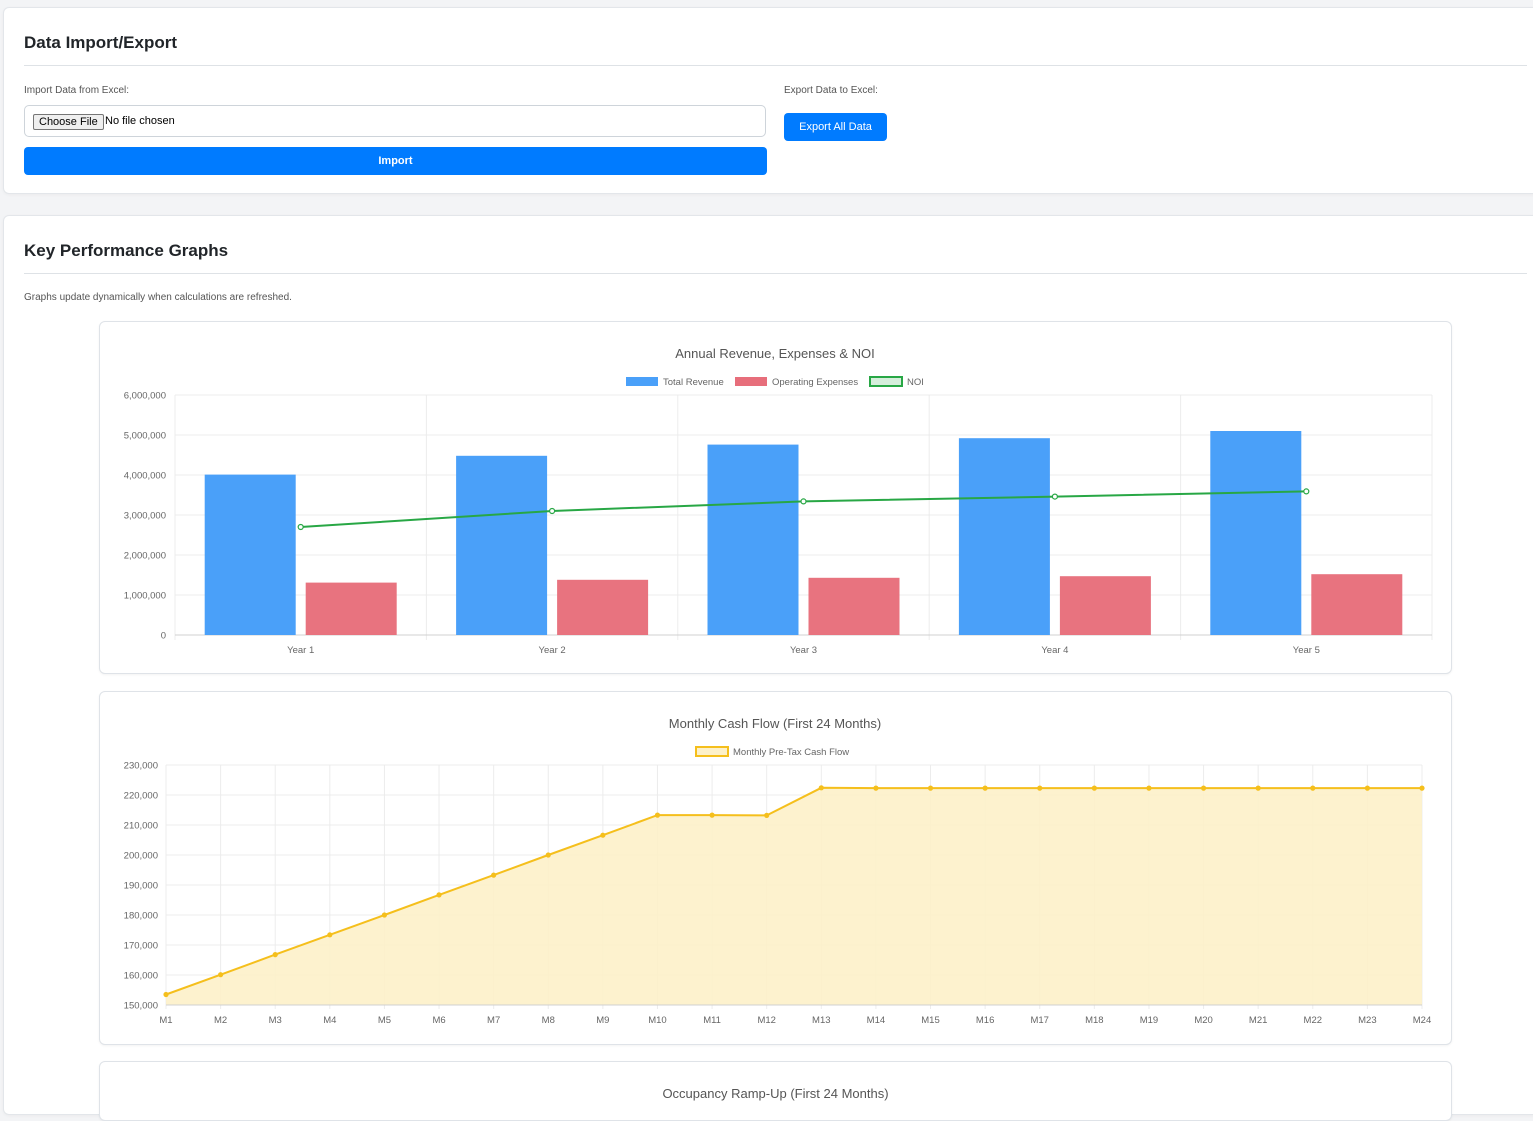  What do you see at coordinates (552, 650) in the screenshot?
I see `x-tick-label: Year 2` at bounding box center [552, 650].